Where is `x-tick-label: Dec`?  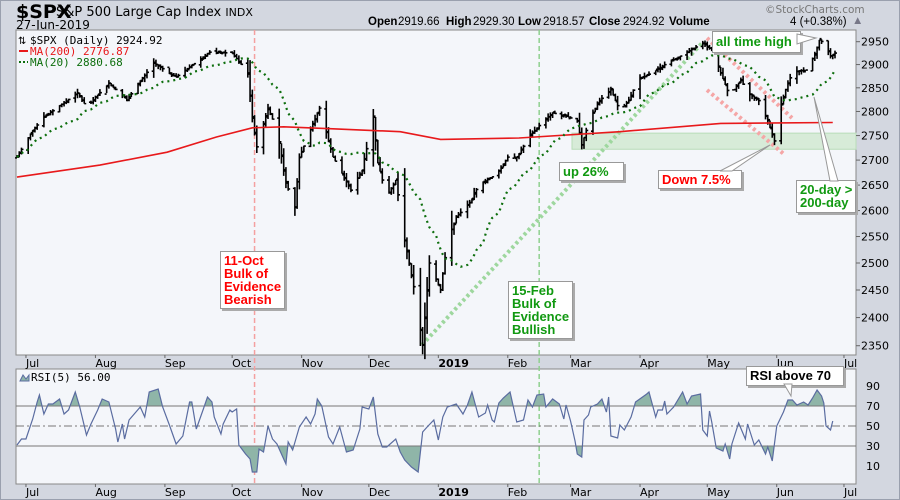
x-tick-label: Dec is located at coordinates (379, 363).